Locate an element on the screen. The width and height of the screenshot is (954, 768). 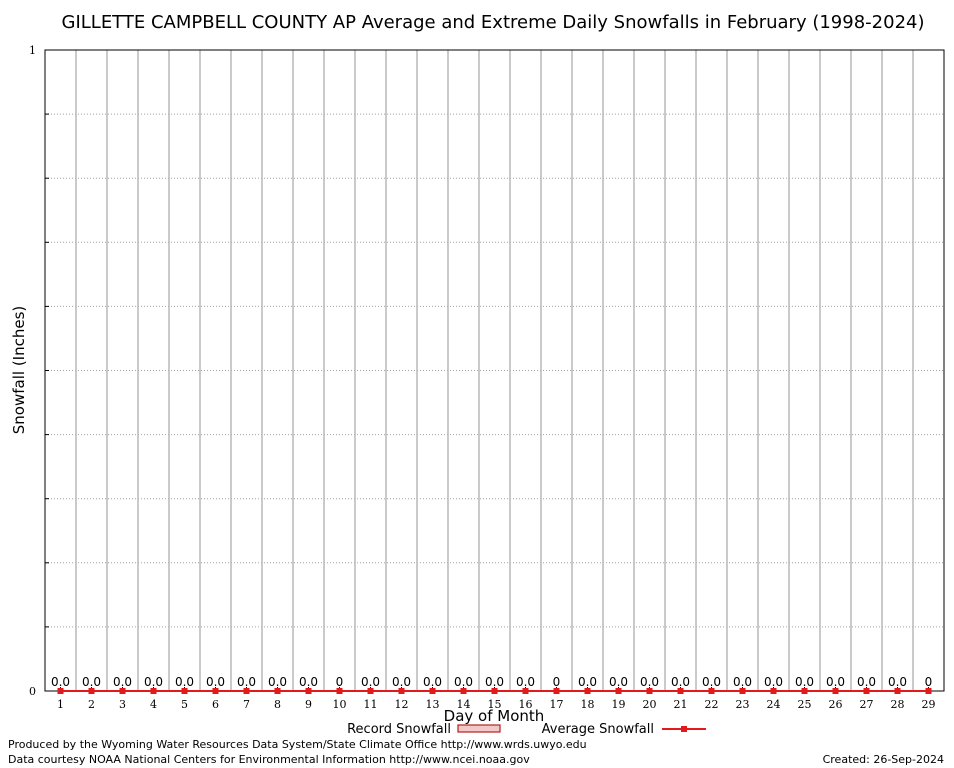
x-tick-label: 29 is located at coordinates (929, 704).